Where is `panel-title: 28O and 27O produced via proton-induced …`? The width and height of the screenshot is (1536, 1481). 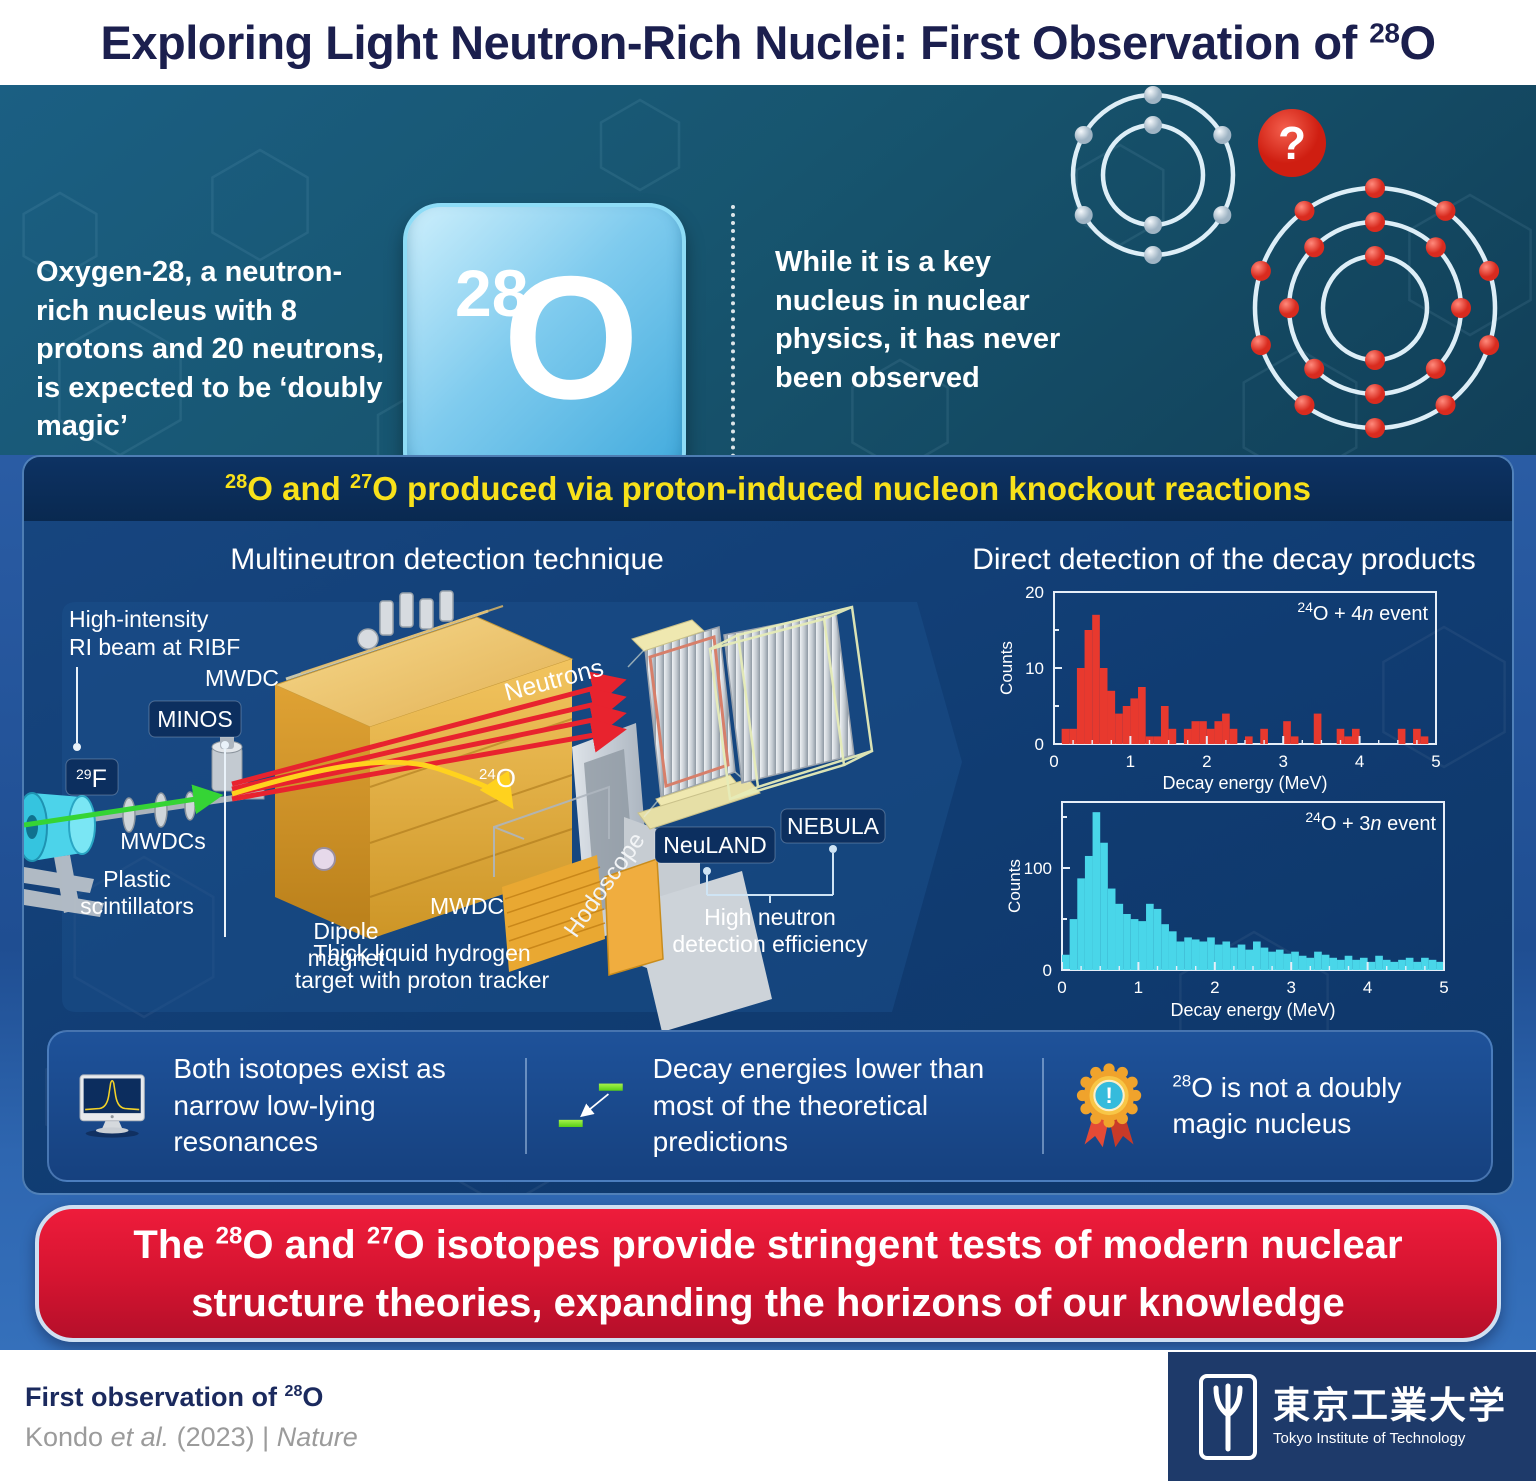 panel-title: 28O and 27O produced via proton-induced … is located at coordinates (768, 489).